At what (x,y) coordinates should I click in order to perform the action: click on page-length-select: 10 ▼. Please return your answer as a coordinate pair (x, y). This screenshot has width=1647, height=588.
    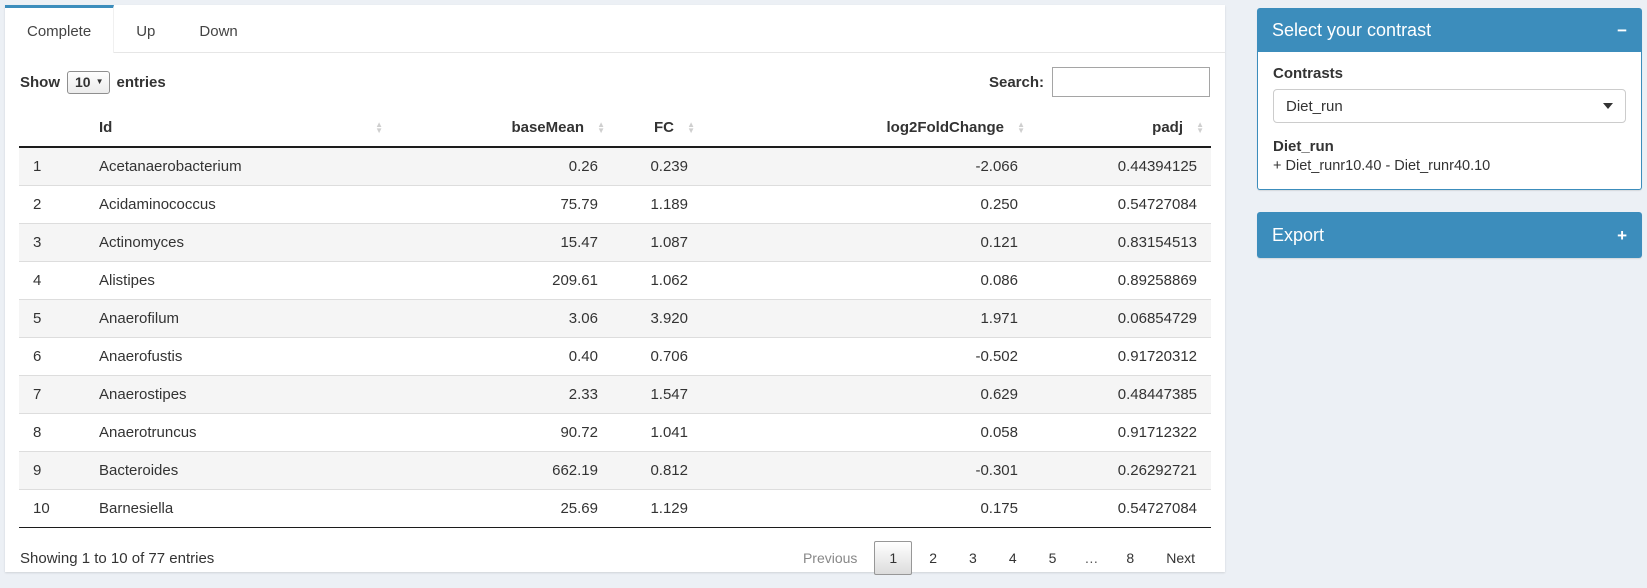
    Looking at the image, I should click on (88, 82).